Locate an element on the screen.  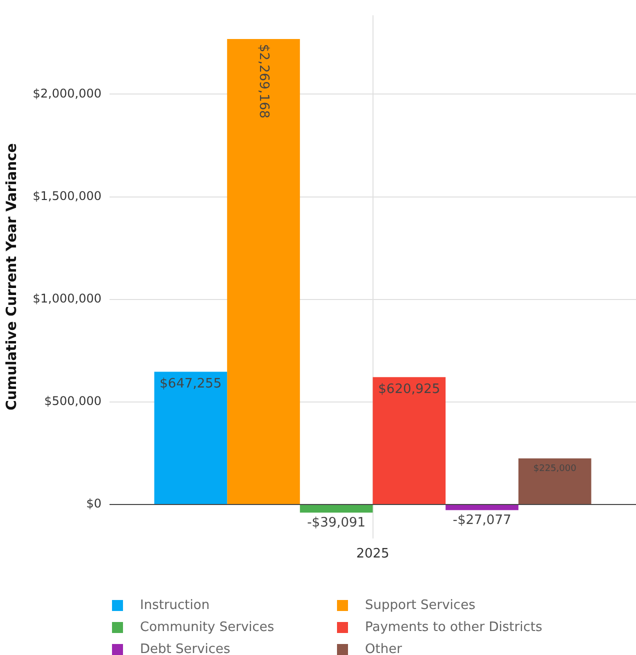
data-label: $620,925 is located at coordinates (409, 390).